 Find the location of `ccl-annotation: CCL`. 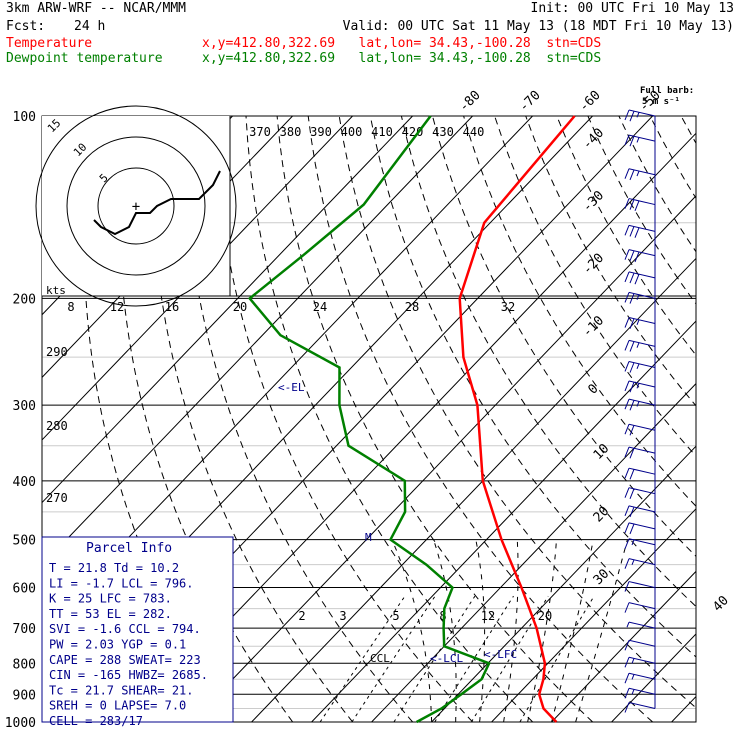

ccl-annotation: CCL is located at coordinates (380, 658).